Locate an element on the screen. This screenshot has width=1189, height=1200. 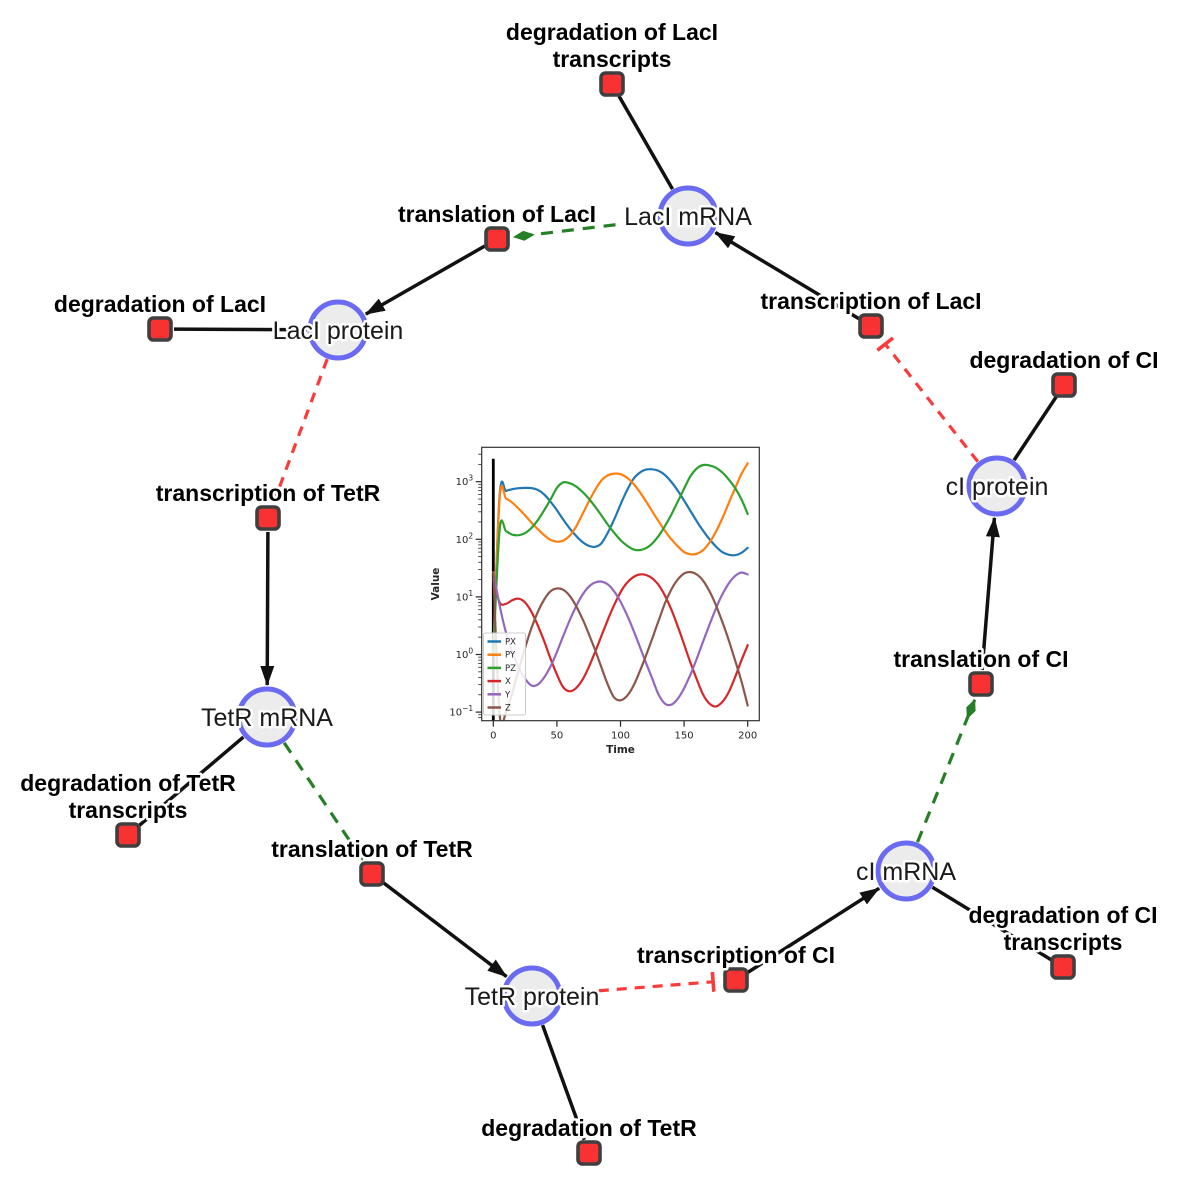
x-tick-label-0: 0 is located at coordinates (493, 736).